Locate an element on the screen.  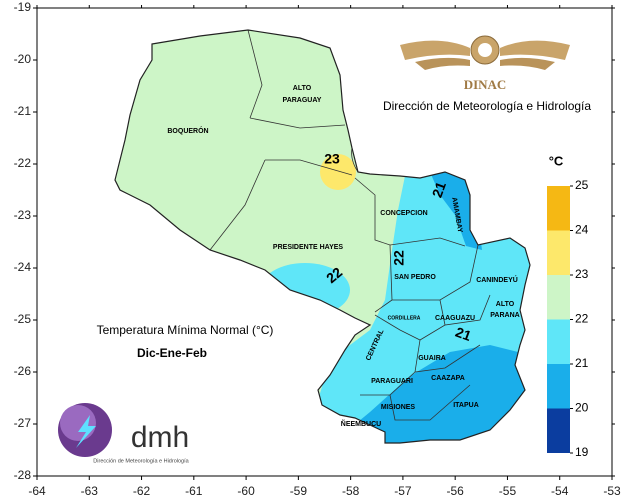
region-label: ITAPUA is located at coordinates (466, 405).